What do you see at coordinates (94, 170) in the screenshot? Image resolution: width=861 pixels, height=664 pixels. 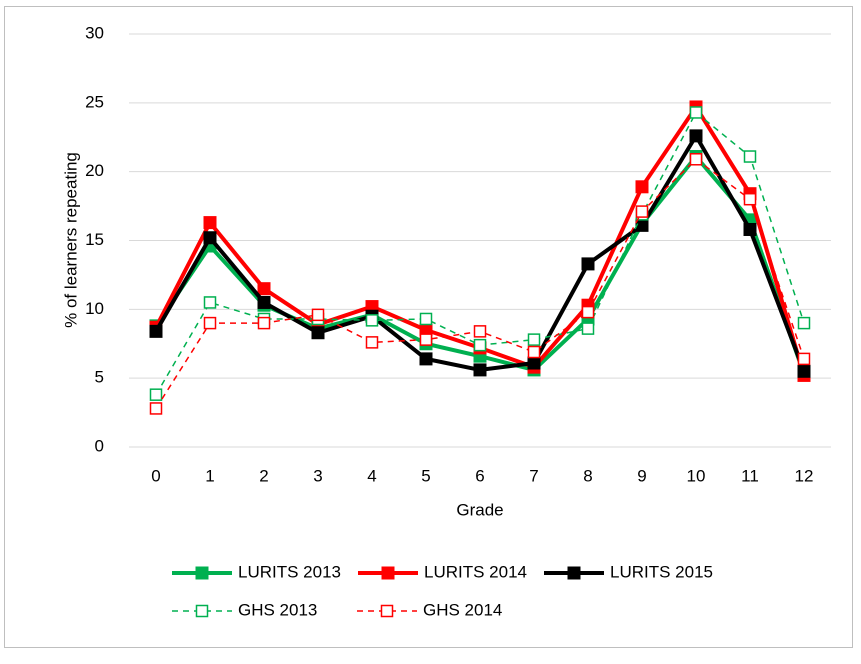 I see `y-tick-label: 20` at bounding box center [94, 170].